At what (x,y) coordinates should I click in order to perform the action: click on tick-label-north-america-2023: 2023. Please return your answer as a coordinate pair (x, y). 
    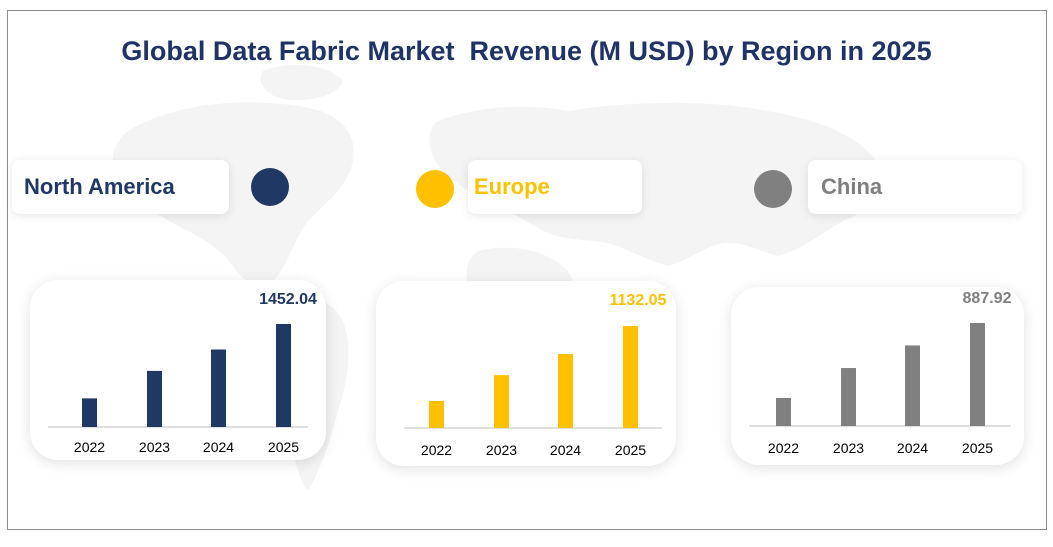
    Looking at the image, I should click on (154, 447).